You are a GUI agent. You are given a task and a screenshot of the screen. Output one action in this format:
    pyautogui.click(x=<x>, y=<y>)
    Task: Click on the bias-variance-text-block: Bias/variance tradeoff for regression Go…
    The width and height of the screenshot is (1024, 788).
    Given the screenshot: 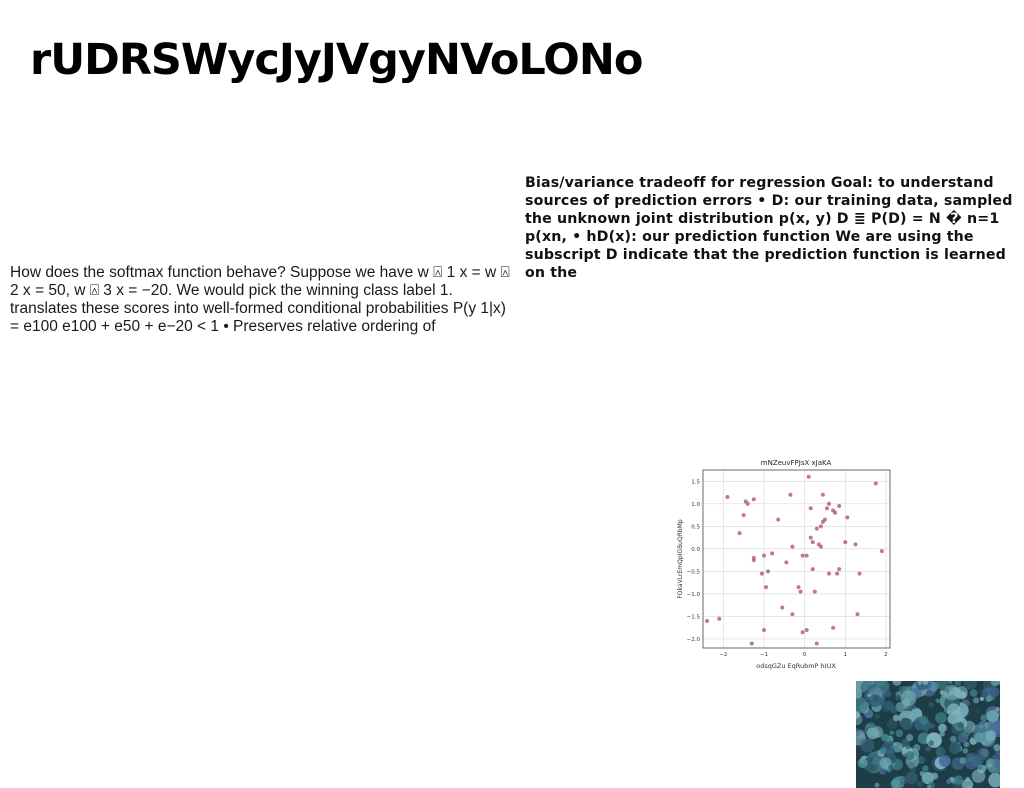 What is the action you would take?
    pyautogui.click(x=769, y=228)
    